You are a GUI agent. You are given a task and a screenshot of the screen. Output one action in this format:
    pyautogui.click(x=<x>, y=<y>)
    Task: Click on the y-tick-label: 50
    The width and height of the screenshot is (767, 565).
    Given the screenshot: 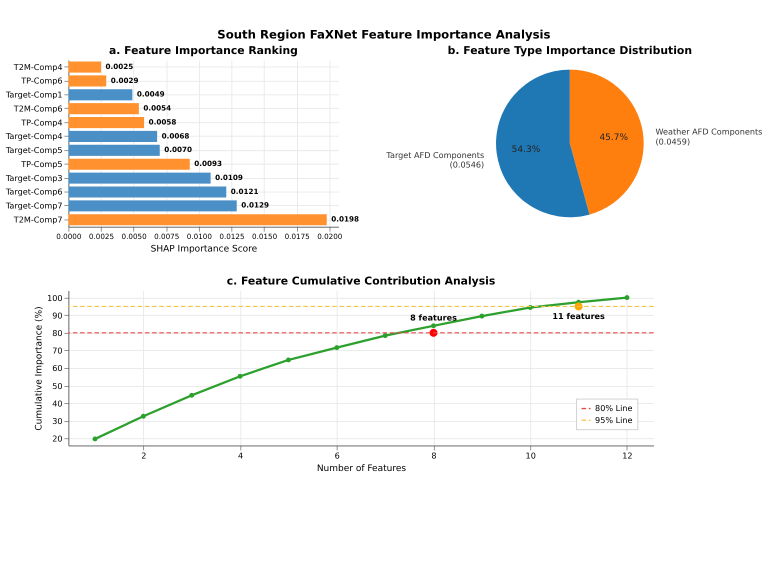 What is the action you would take?
    pyautogui.click(x=57, y=385)
    